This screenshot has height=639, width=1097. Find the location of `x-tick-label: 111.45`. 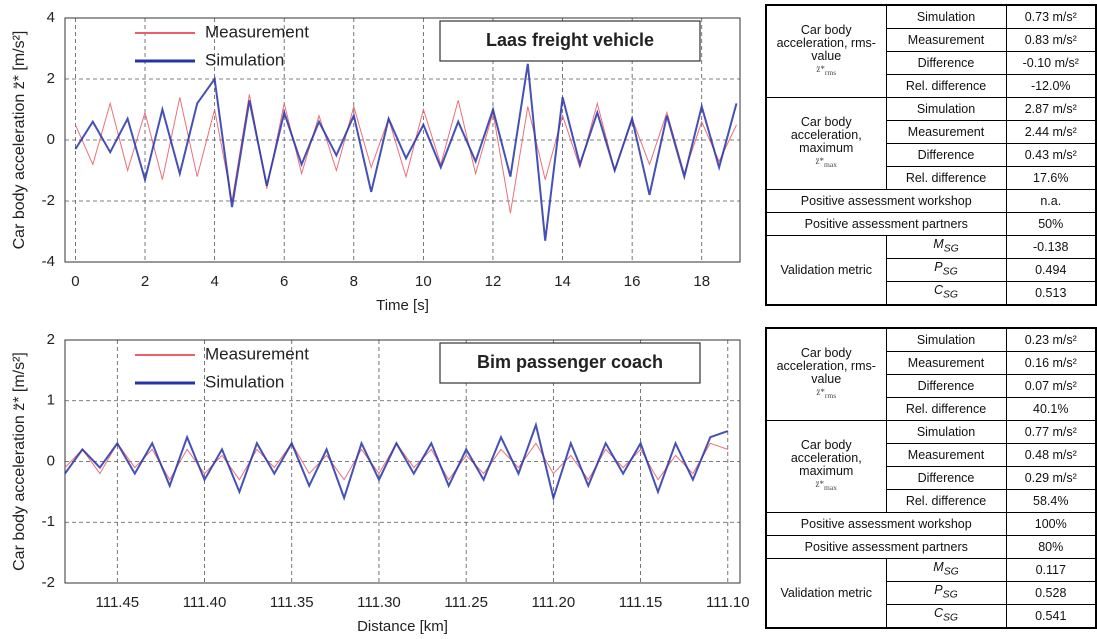

x-tick-label: 111.45 is located at coordinates (117, 602).